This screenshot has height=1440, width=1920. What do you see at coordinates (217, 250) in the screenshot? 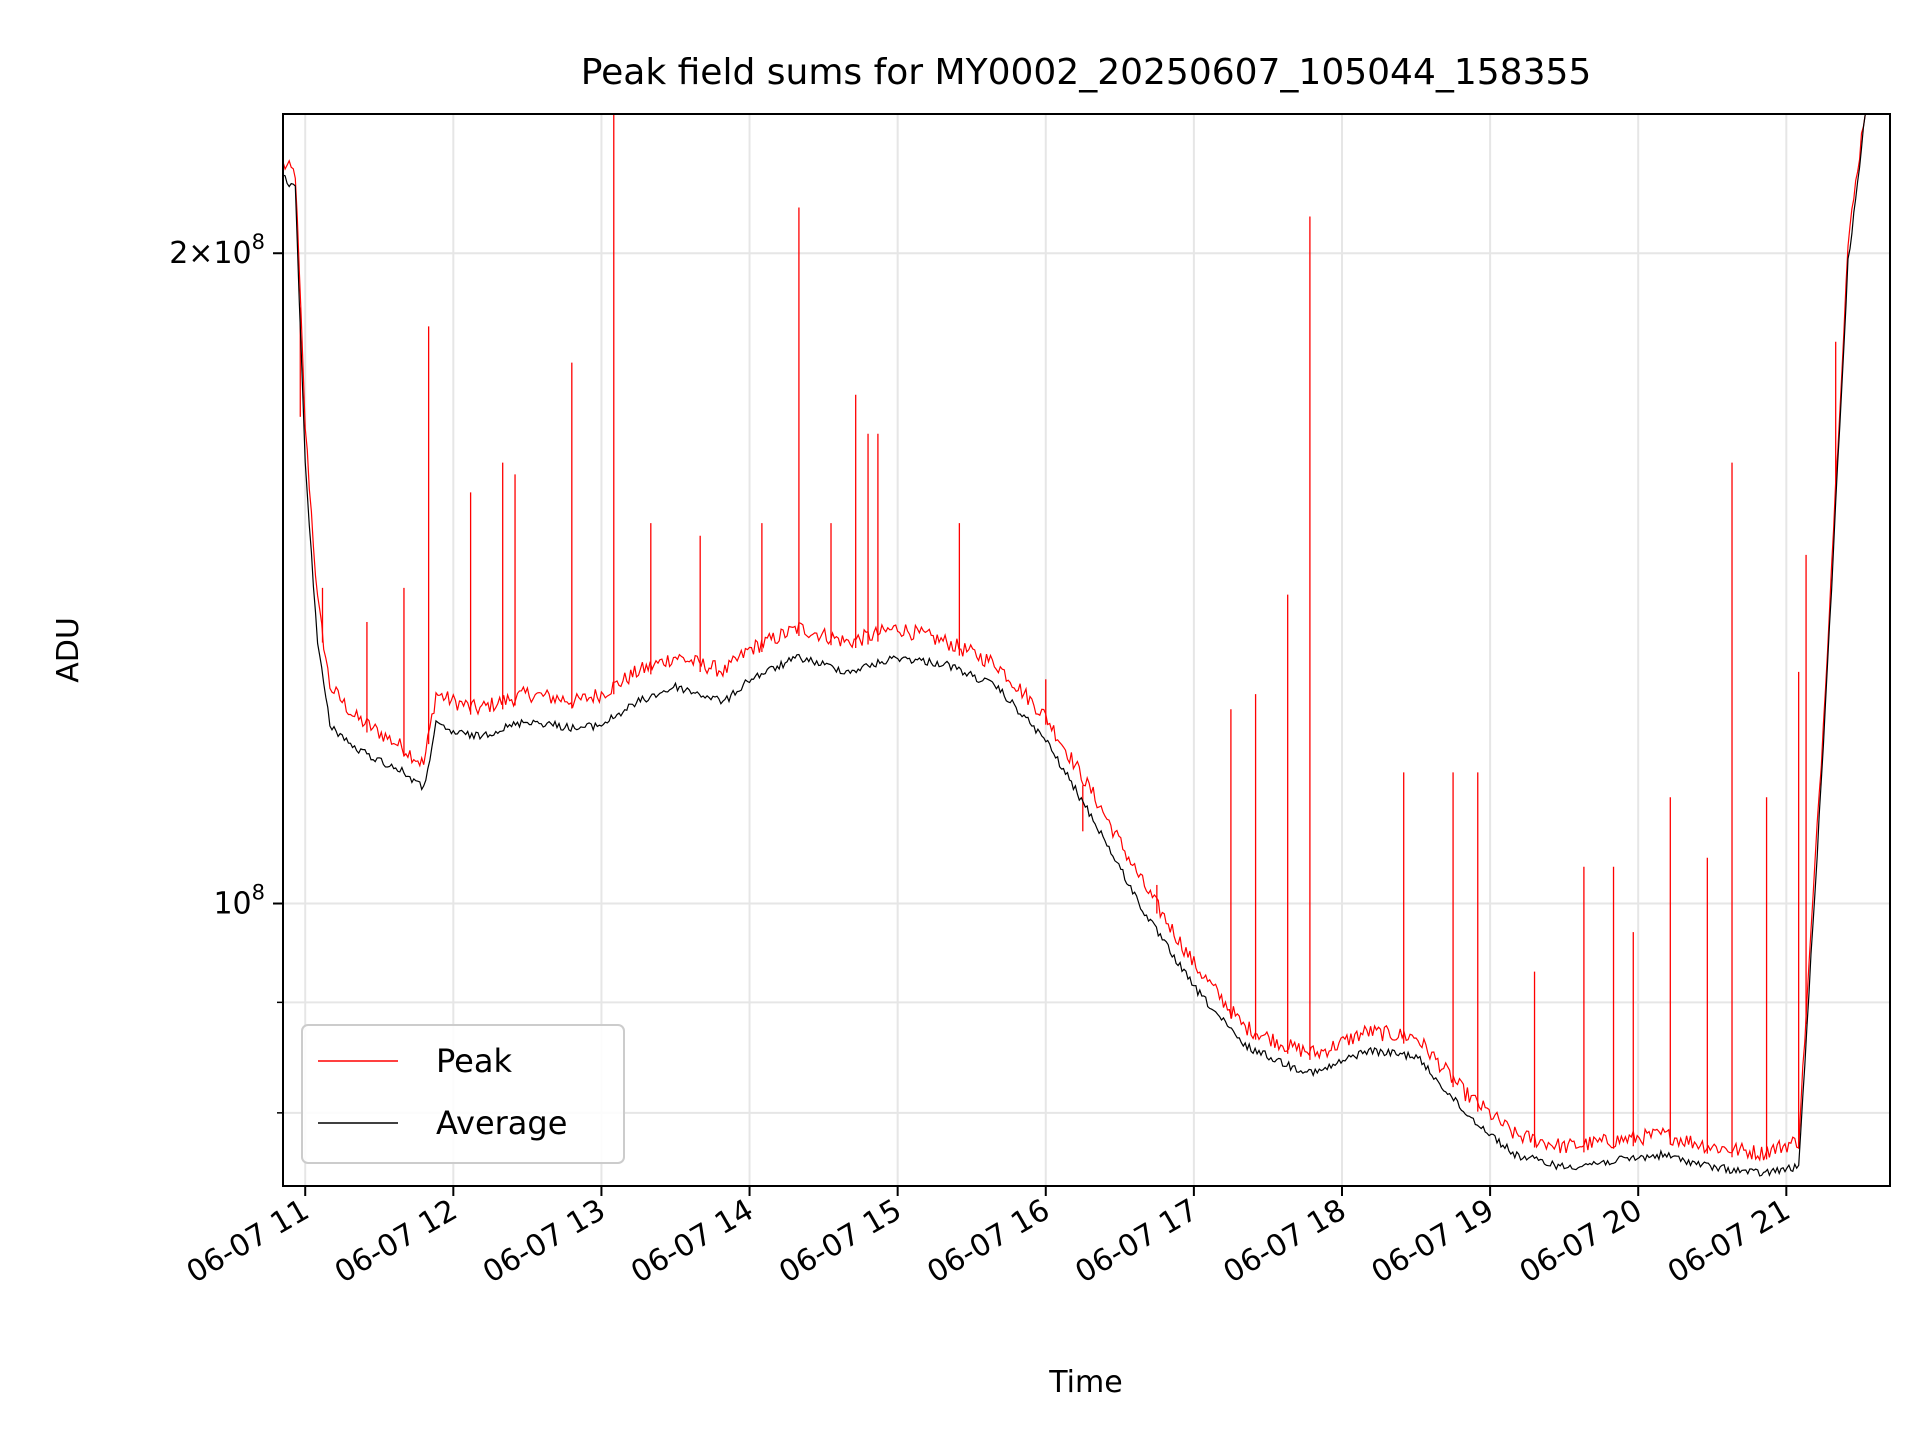
I see `y-tick-label: 2×108` at bounding box center [217, 250].